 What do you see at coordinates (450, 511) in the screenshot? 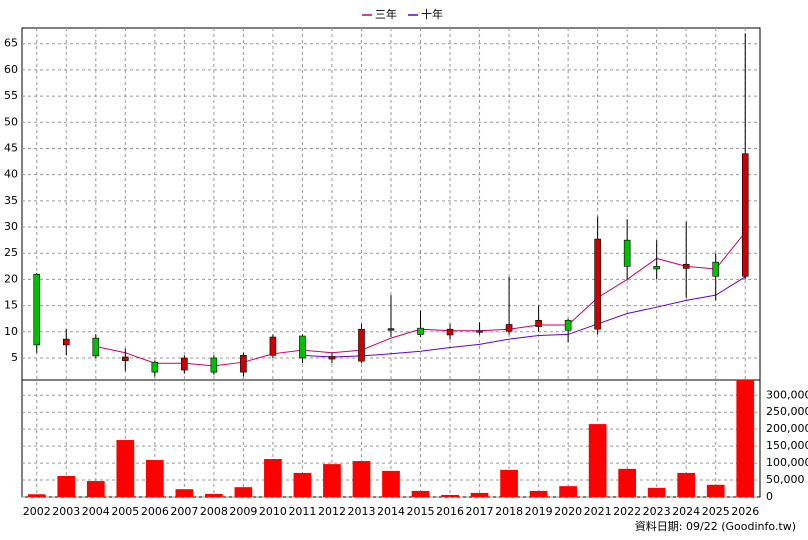
I see `x-tick-label: 2016` at bounding box center [450, 511].